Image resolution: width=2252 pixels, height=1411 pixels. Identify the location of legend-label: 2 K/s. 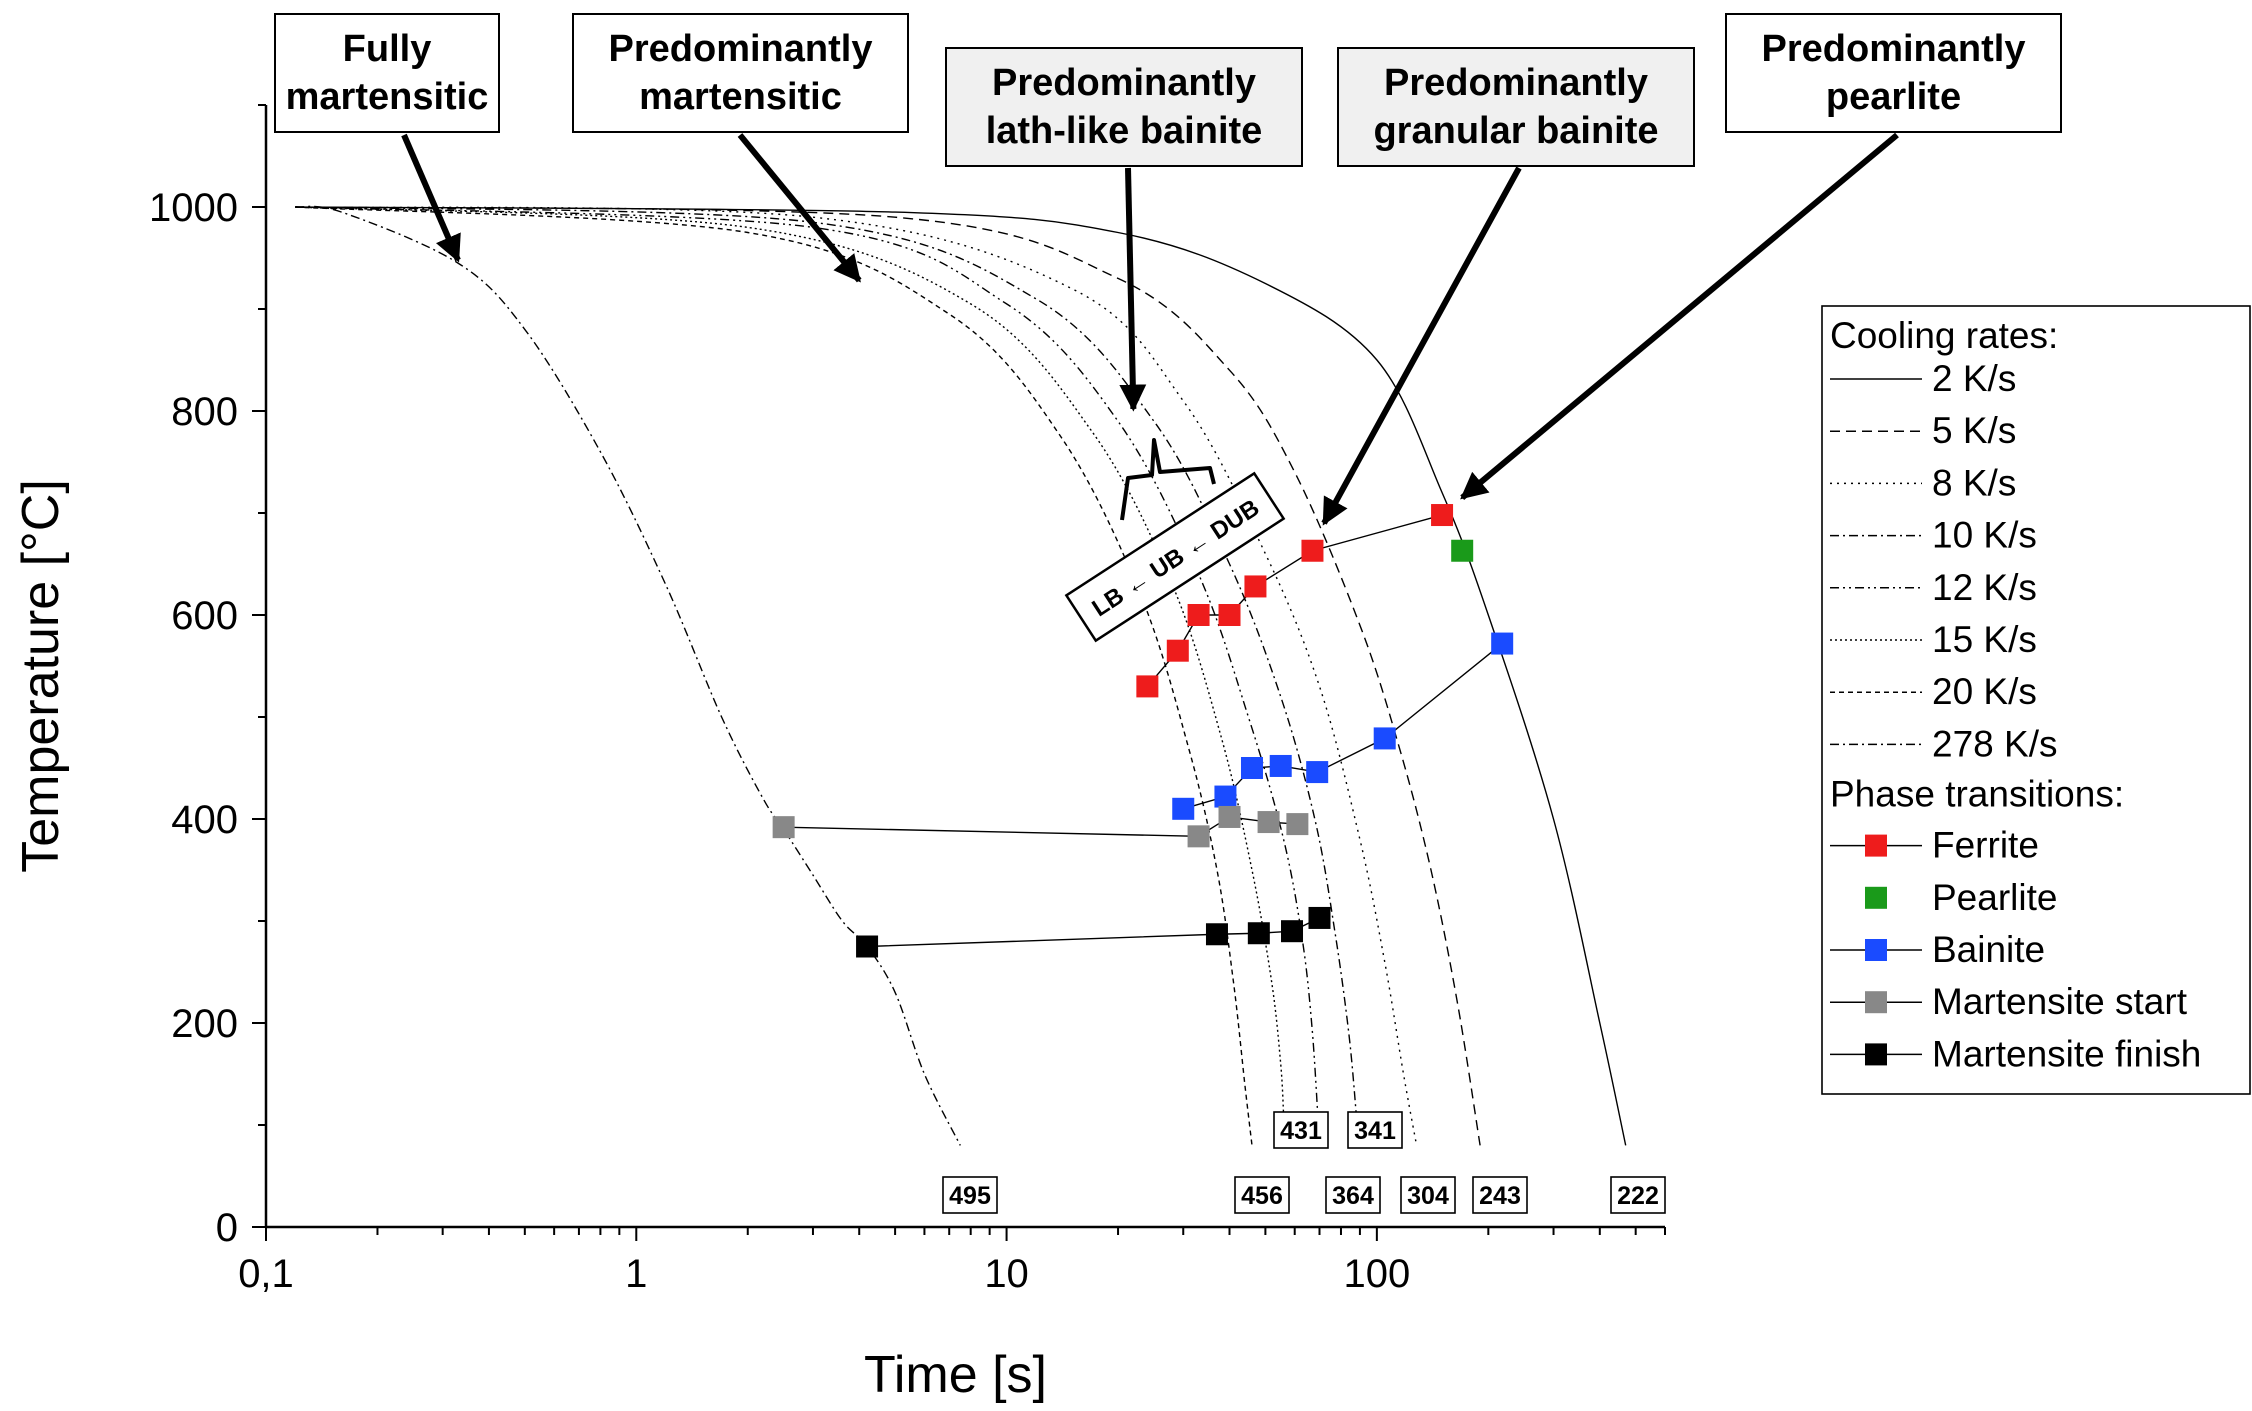
(1974, 378).